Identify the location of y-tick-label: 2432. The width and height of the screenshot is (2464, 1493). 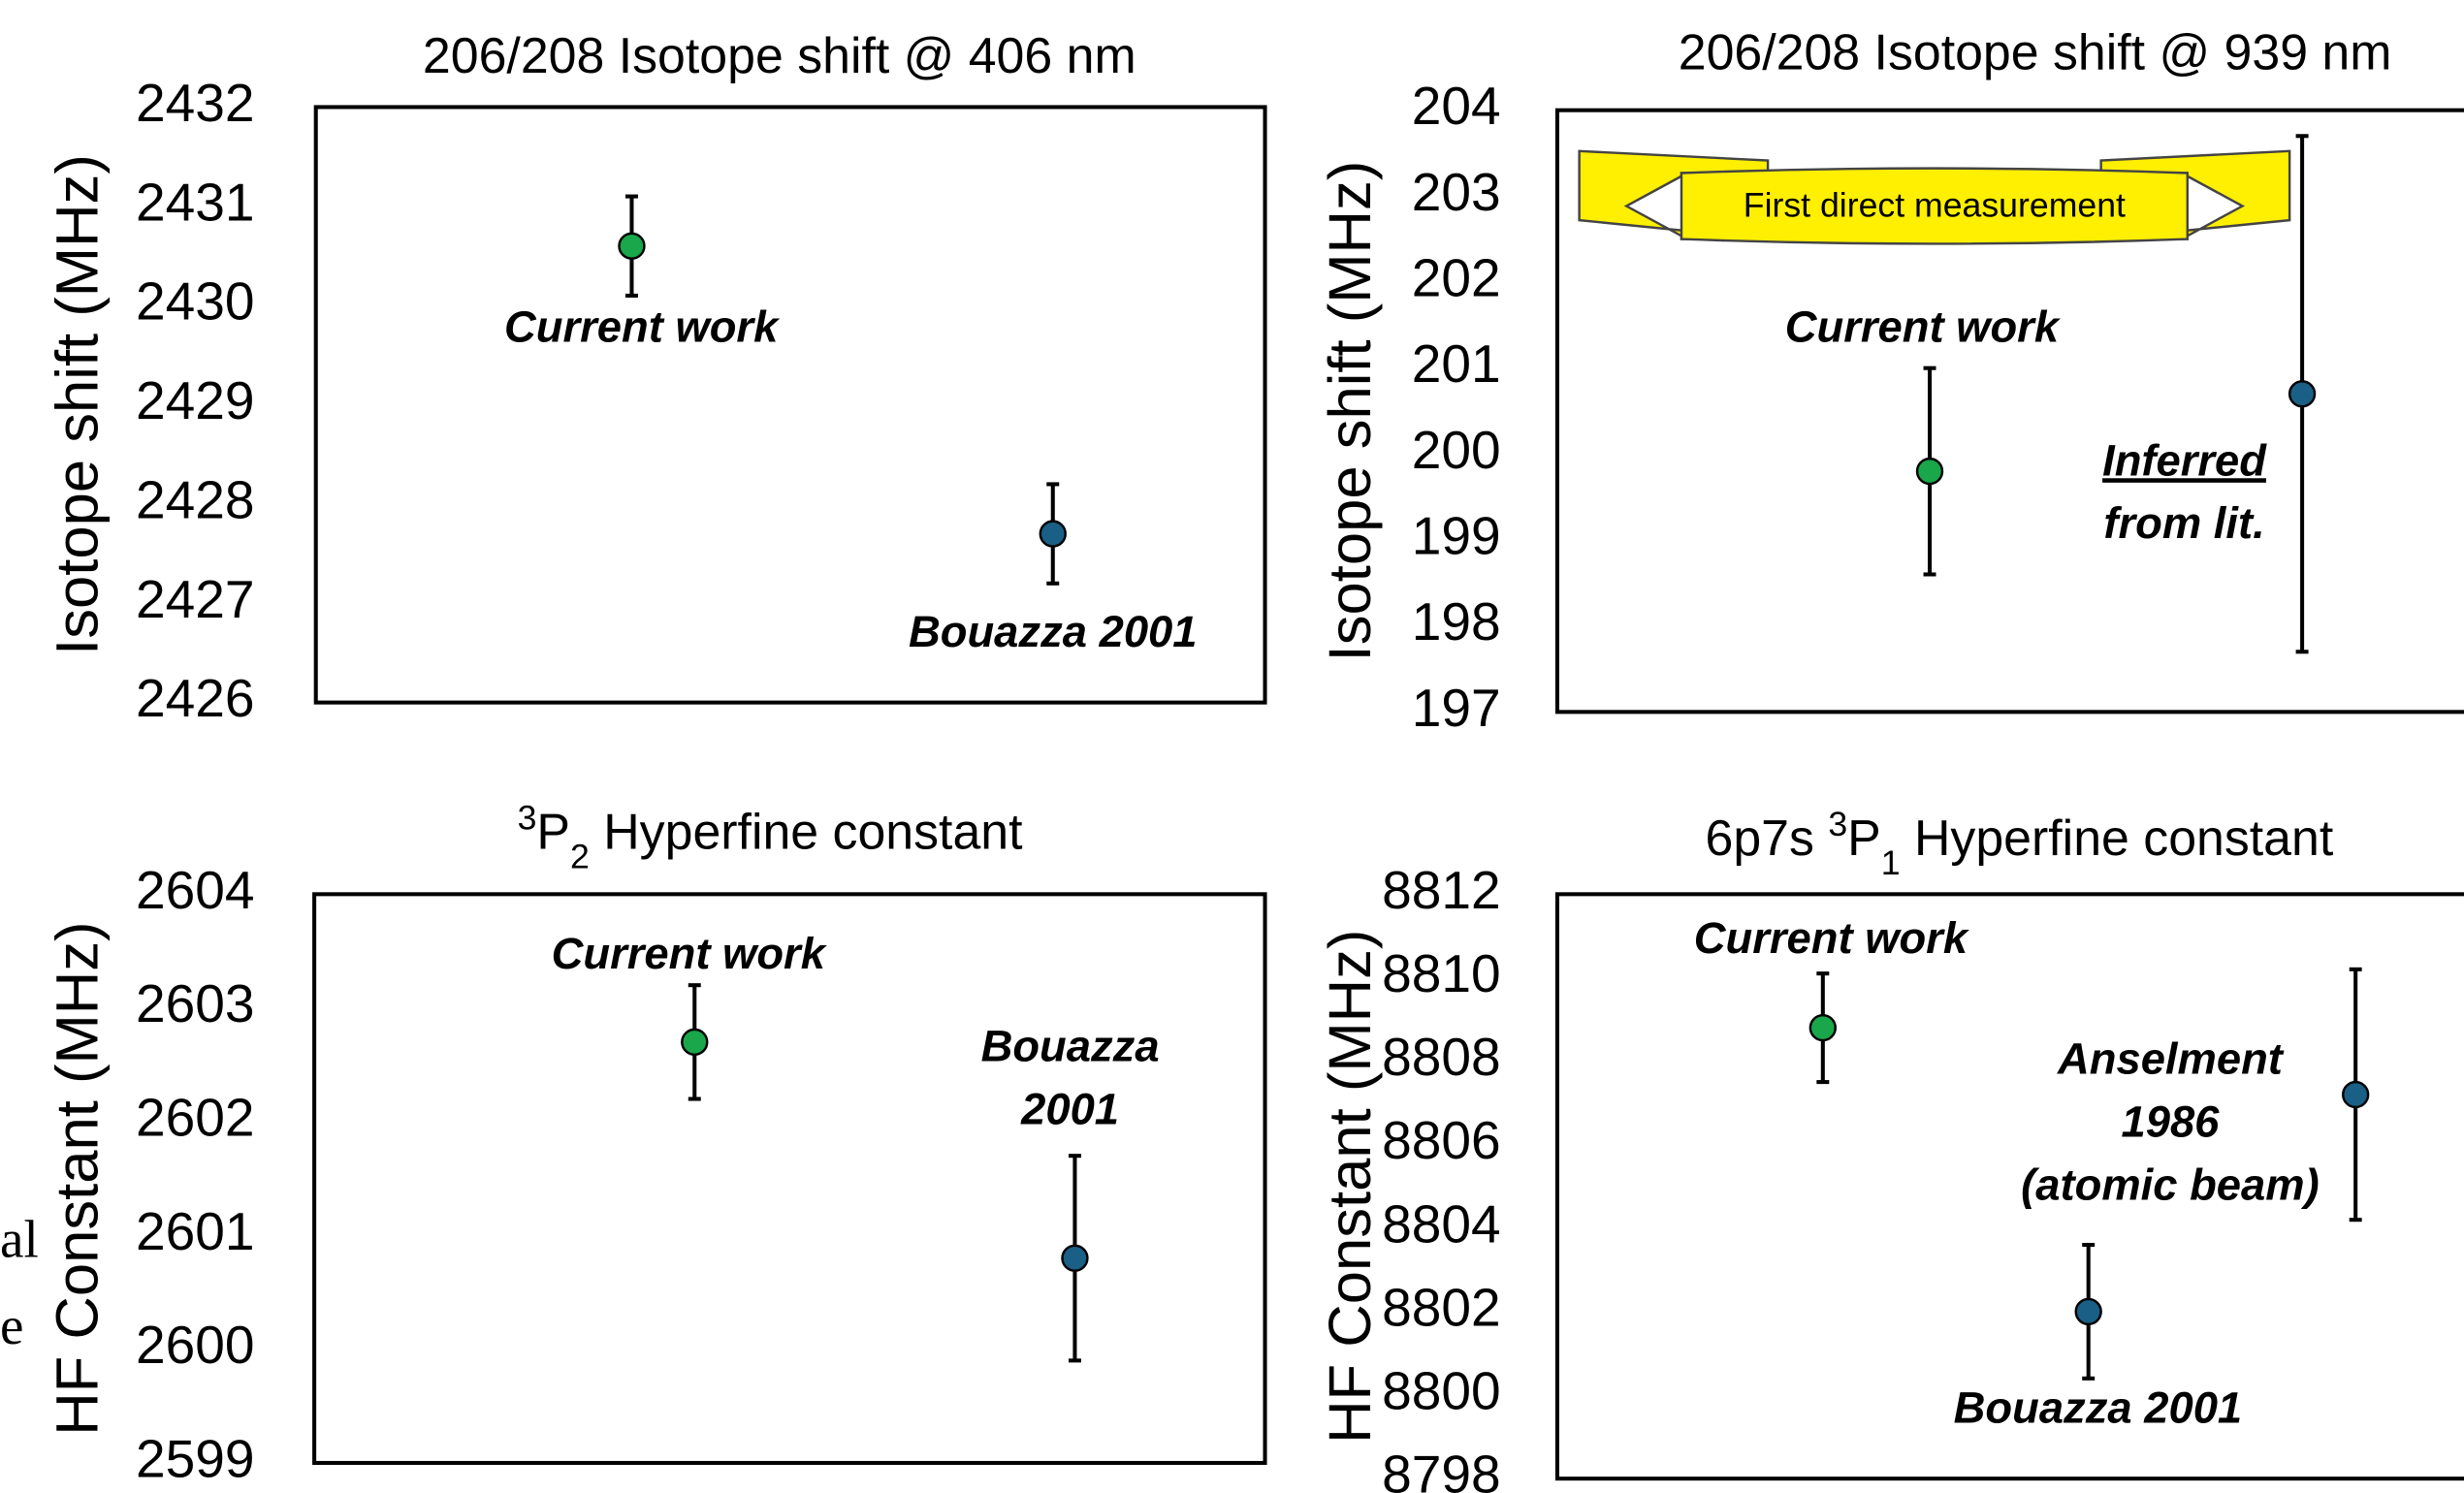
(195, 103).